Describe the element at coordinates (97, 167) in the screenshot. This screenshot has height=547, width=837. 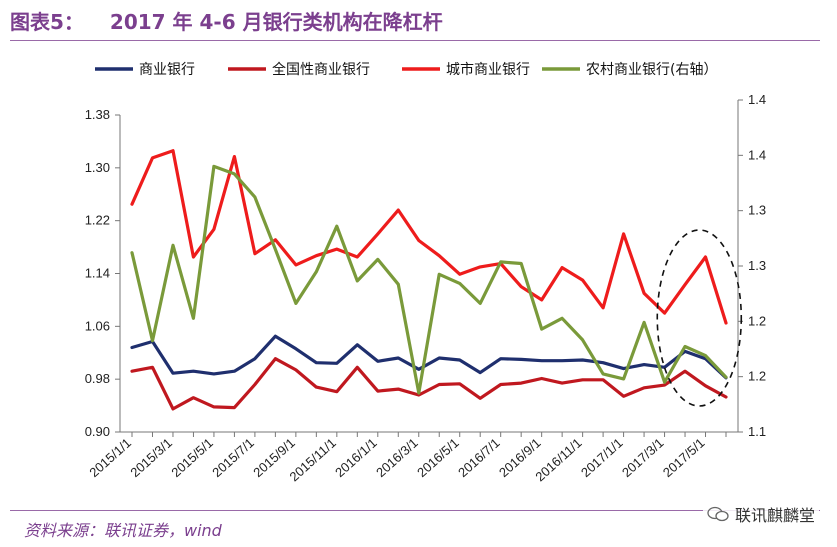
I see `y-tick-label: 1.30` at that location.